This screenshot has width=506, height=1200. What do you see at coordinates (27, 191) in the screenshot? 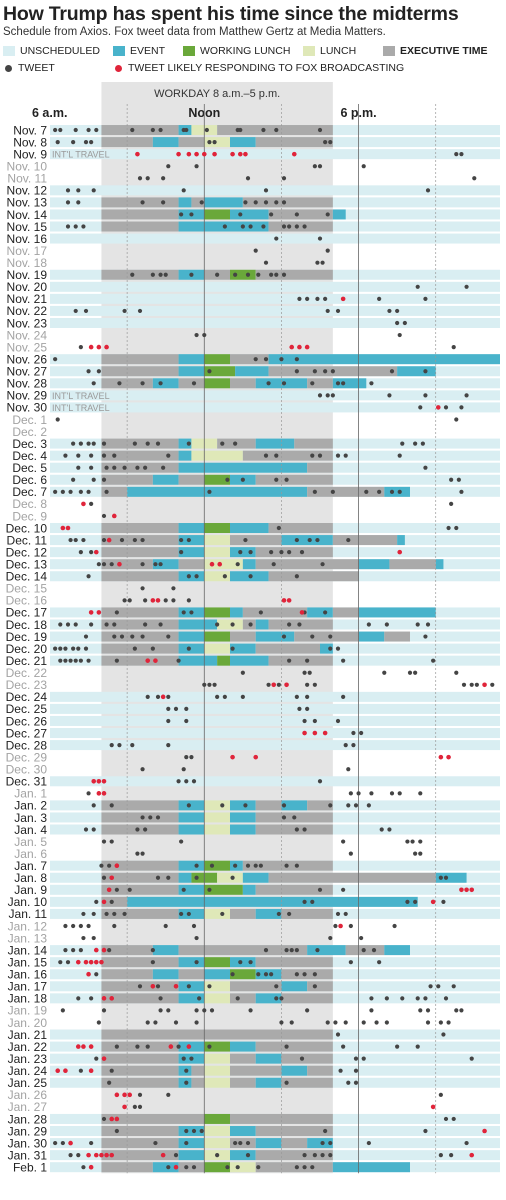
I see `day-label: Nov. 12` at bounding box center [27, 191].